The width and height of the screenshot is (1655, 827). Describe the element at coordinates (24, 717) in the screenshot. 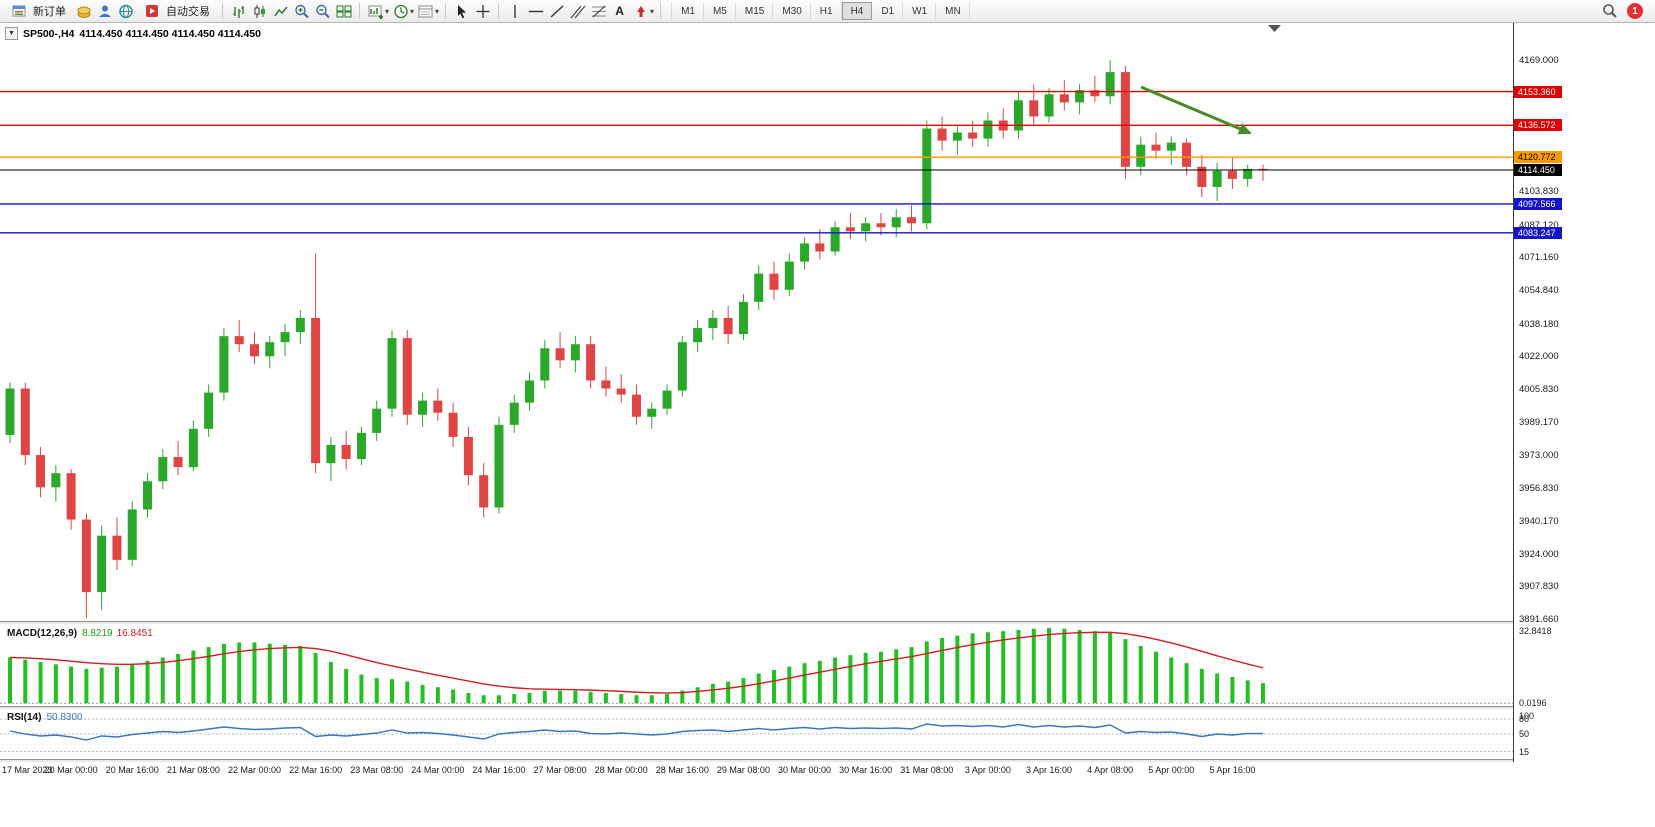

I see `rsi-title: RSI(14)` at that location.